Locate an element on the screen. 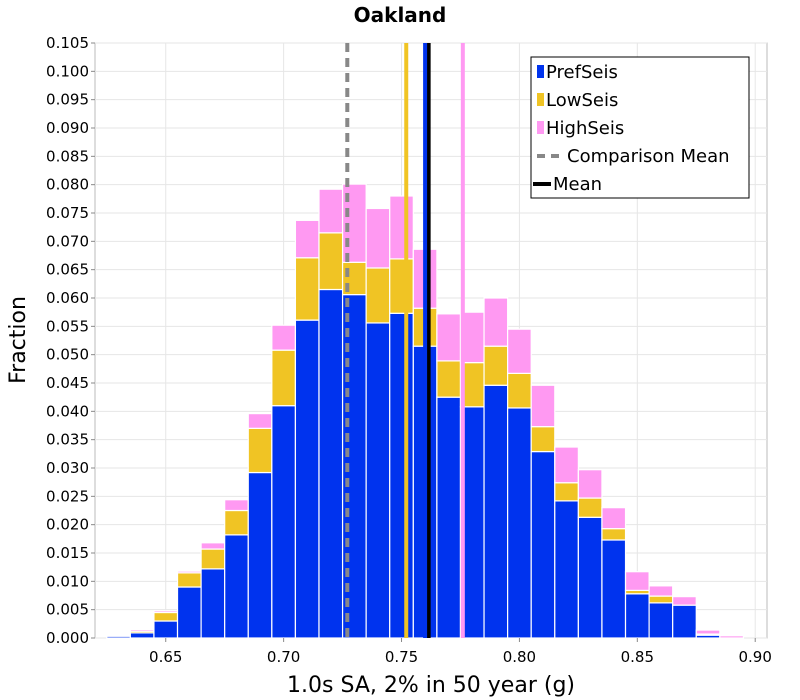 This screenshot has width=800, height=700. legend-box is located at coordinates (640, 127).